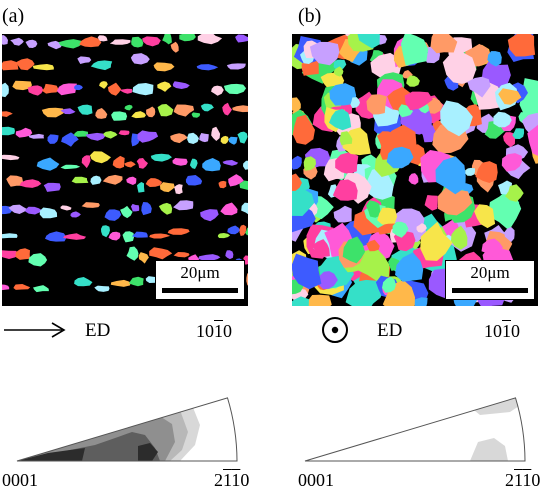 This screenshot has height=496, width=541. What do you see at coordinates (316, 480) in the screenshot?
I see `pole-corner-left-b: 0001` at bounding box center [316, 480].